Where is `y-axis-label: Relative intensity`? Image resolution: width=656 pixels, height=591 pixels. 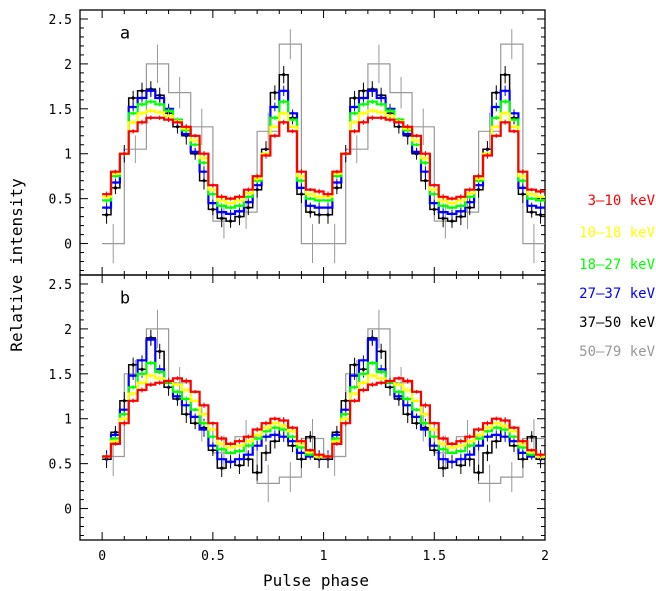 y-axis-label: Relative intensity is located at coordinates (16, 265).